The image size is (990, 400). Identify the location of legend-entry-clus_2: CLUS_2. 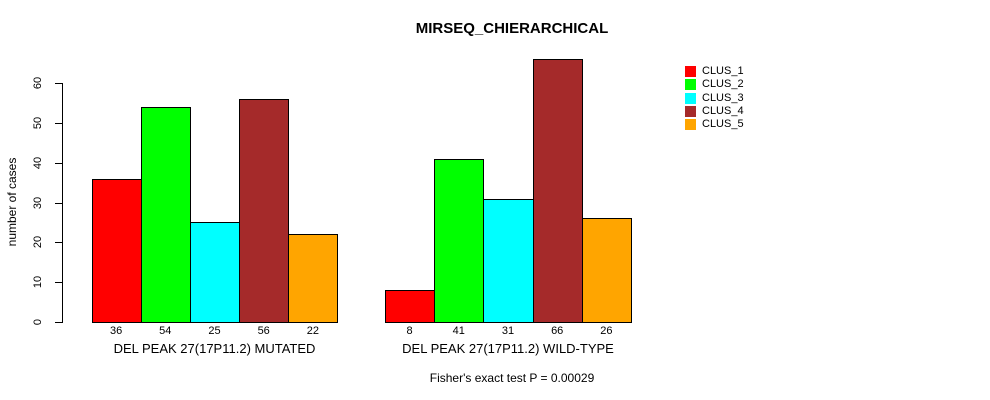
(714, 84).